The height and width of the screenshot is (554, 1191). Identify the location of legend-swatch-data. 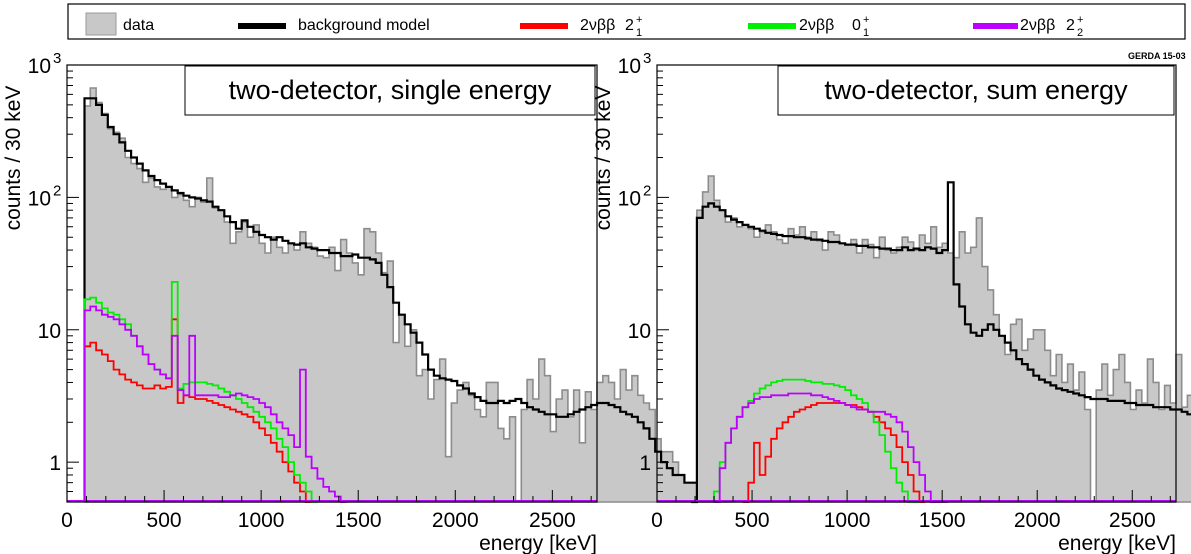
(101, 24).